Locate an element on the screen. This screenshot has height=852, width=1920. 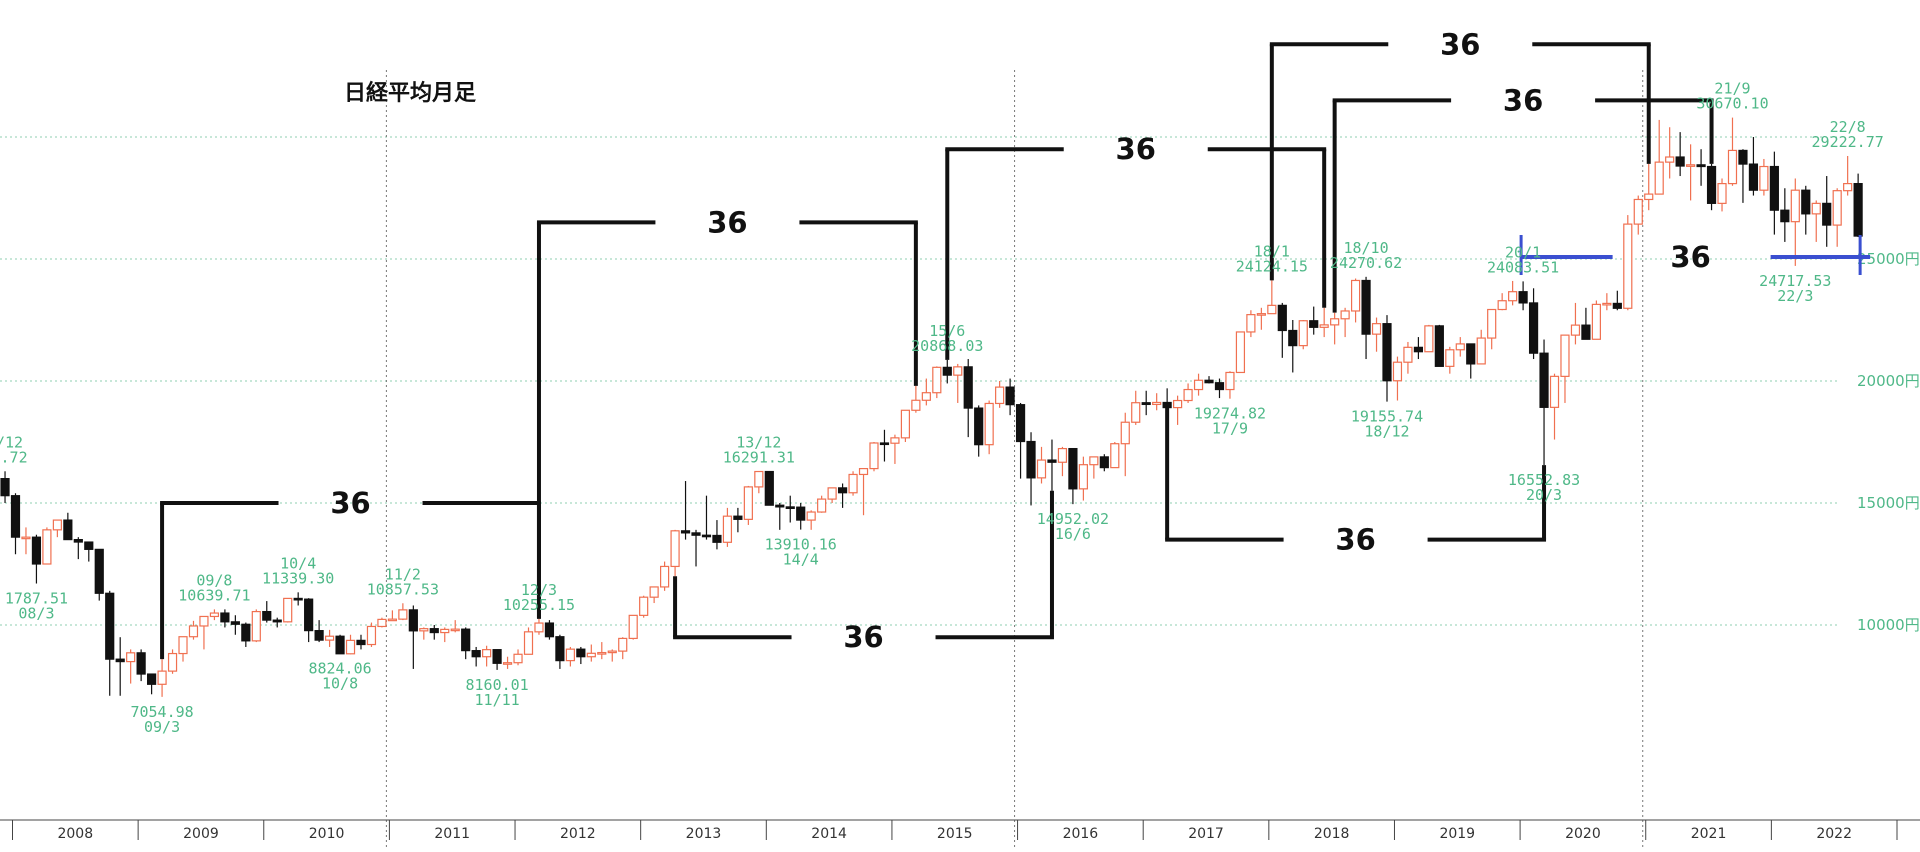
price-label: 20/3 is located at coordinates (1544, 495).